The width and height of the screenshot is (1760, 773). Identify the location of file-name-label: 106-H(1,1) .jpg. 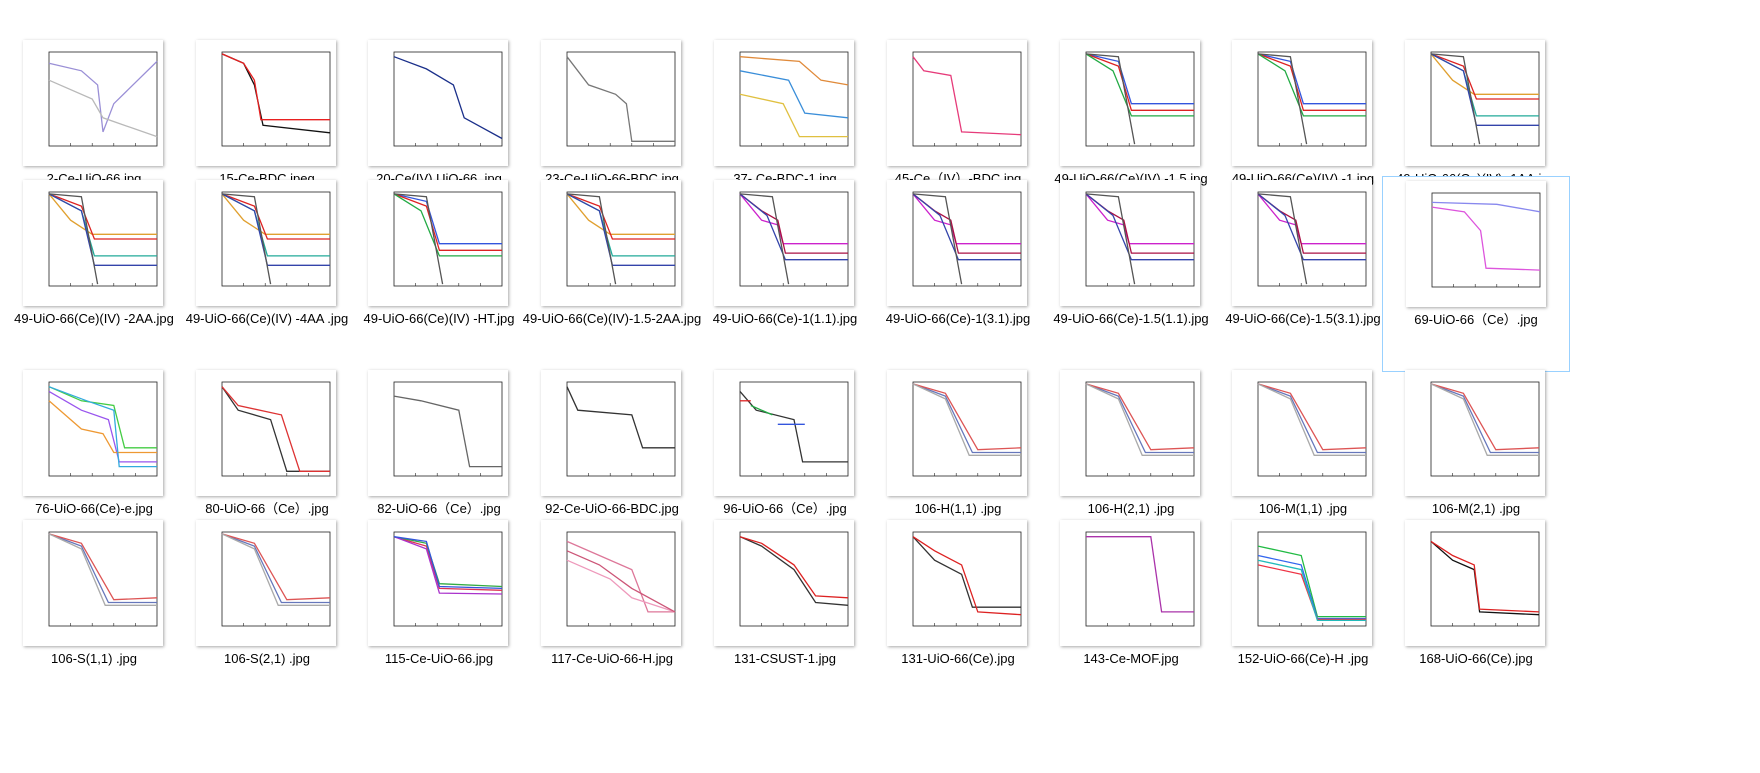
(958, 508).